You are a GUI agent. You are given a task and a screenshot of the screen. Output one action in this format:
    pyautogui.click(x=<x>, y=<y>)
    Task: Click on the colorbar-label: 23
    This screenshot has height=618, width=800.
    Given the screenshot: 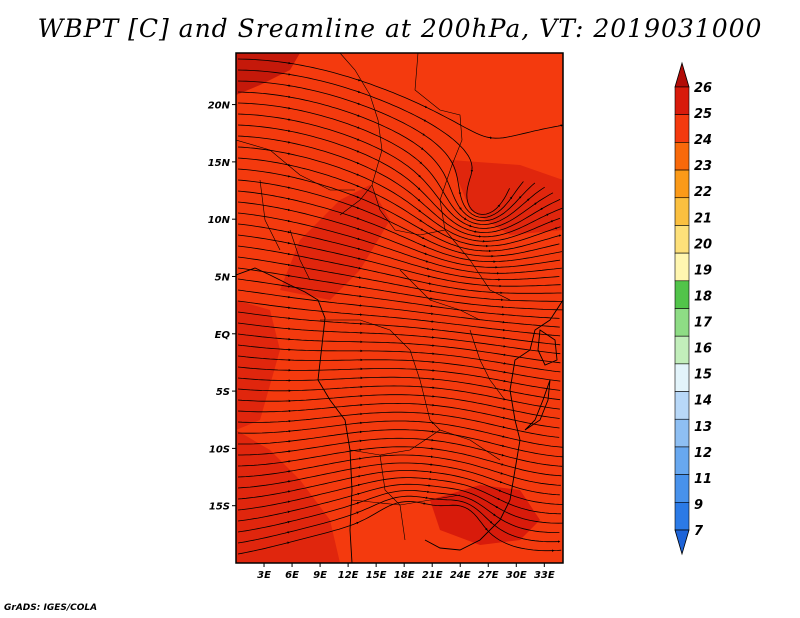 What is the action you would take?
    pyautogui.click(x=703, y=166)
    